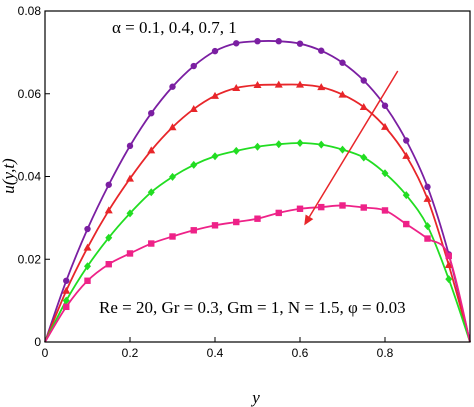 Image resolution: width=474 pixels, height=407 pixels. What do you see at coordinates (215, 353) in the screenshot?
I see `x-tick-label: 0.4` at bounding box center [215, 353].